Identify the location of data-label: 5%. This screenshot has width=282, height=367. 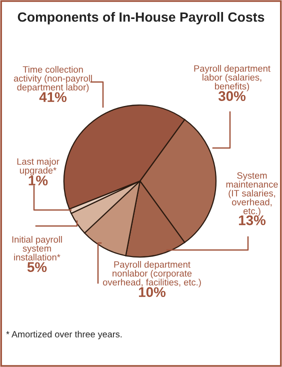
(37, 267).